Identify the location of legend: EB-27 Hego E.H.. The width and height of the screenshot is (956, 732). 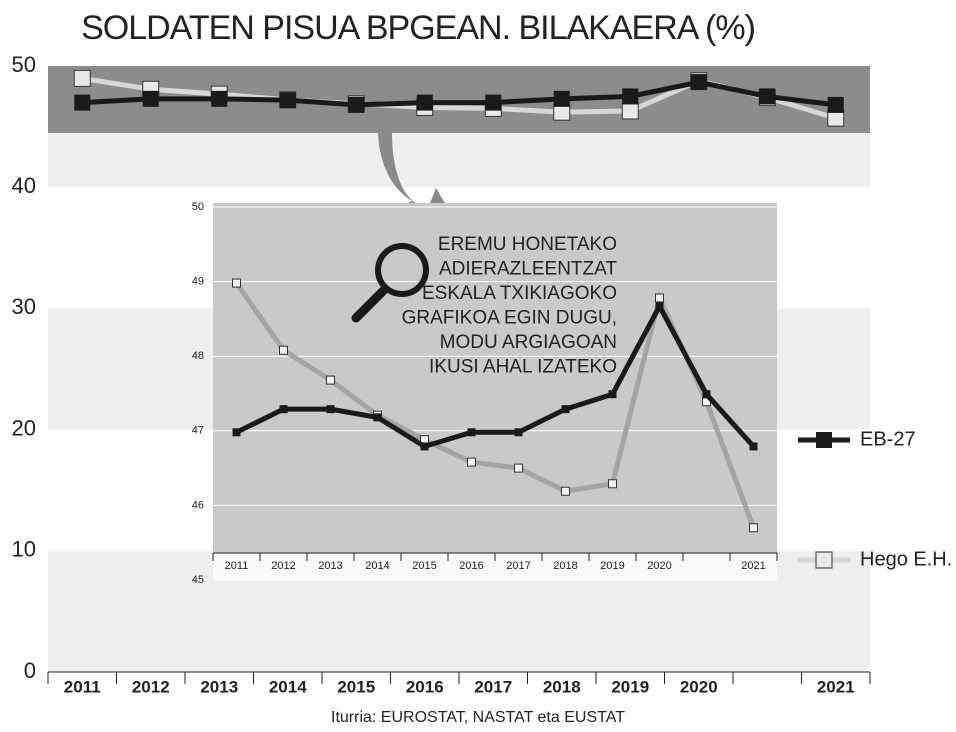
(875, 499).